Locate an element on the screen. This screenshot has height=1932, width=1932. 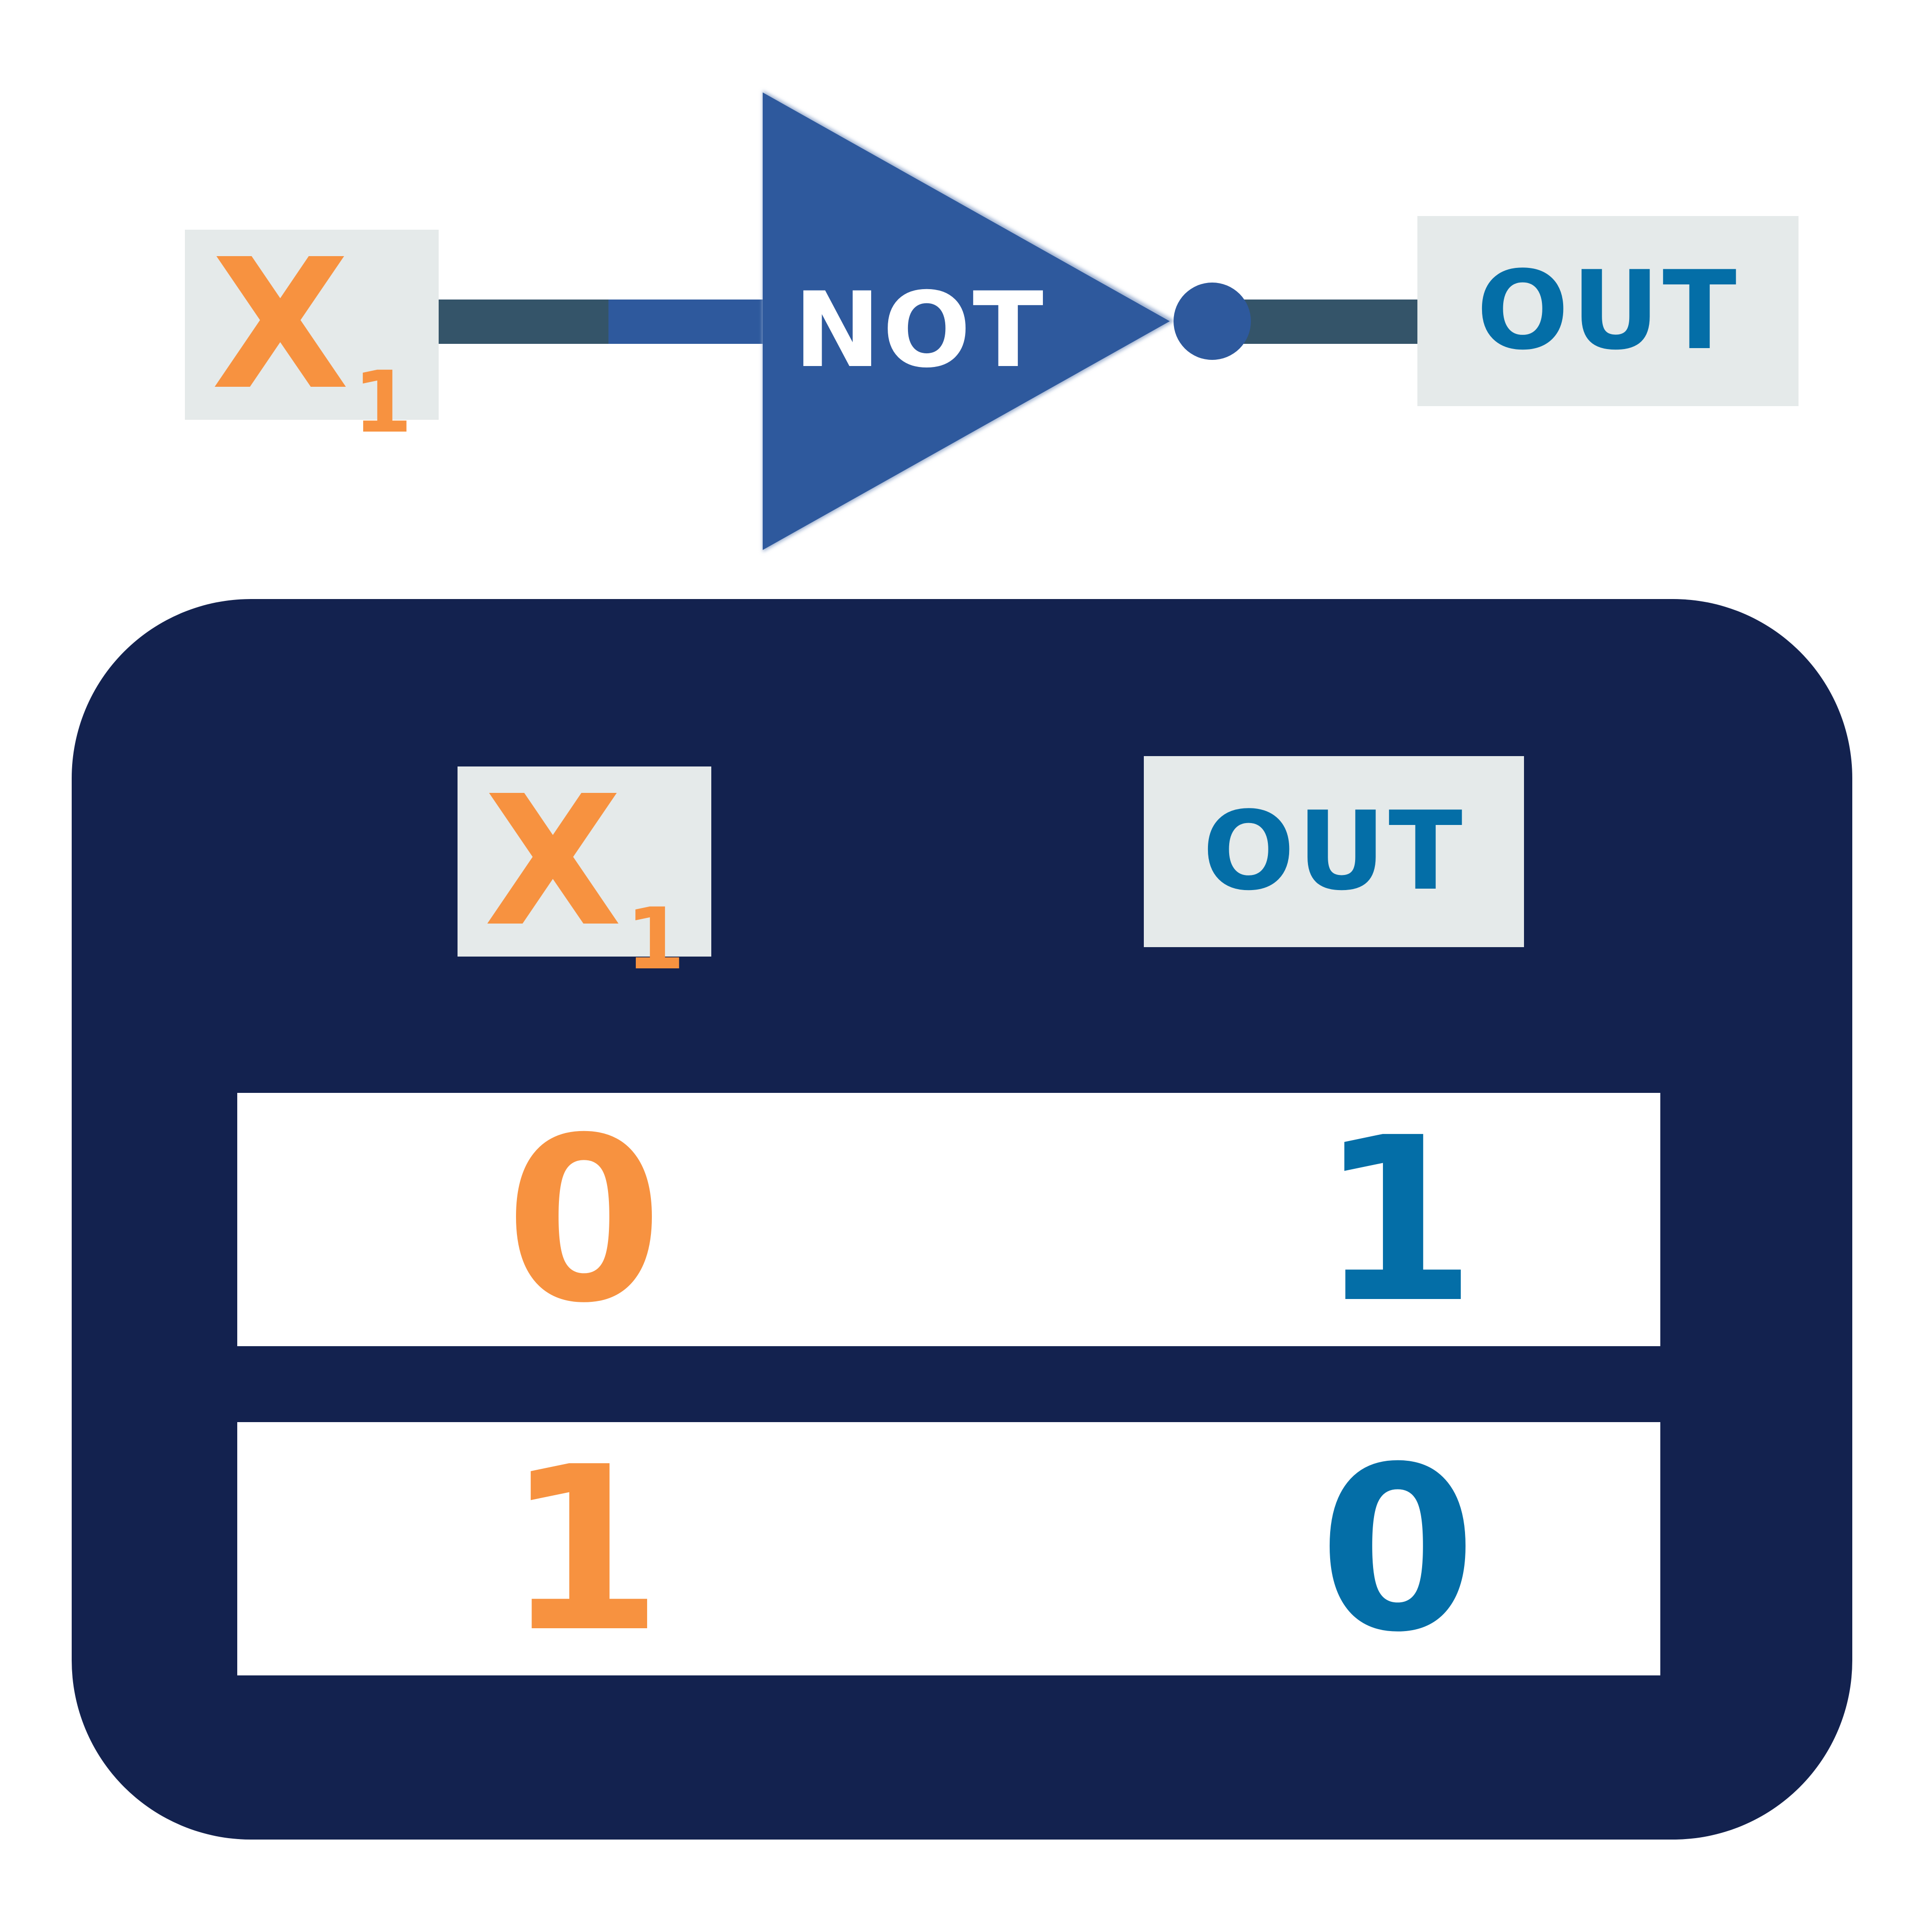
gate-label: NOT is located at coordinates (920, 331).